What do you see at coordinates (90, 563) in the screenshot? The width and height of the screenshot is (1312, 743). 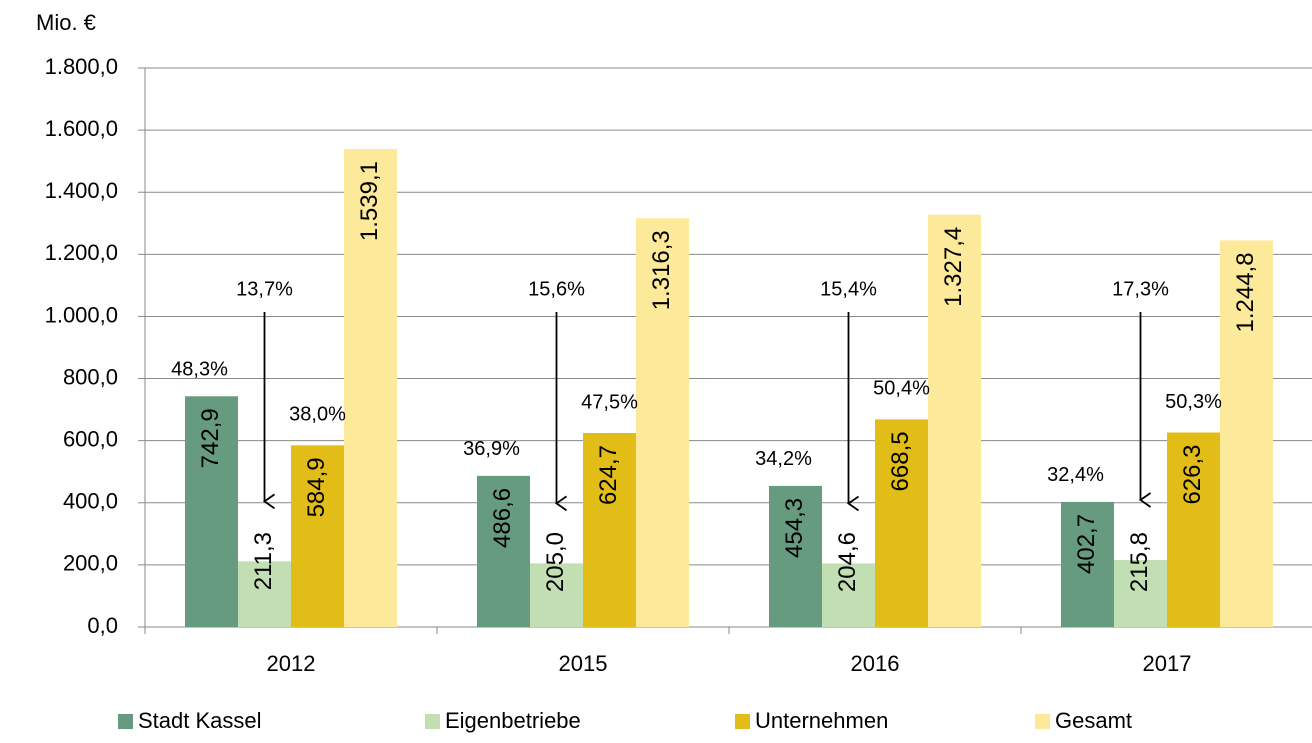 I see `y-tick-label: 200,0` at bounding box center [90, 563].